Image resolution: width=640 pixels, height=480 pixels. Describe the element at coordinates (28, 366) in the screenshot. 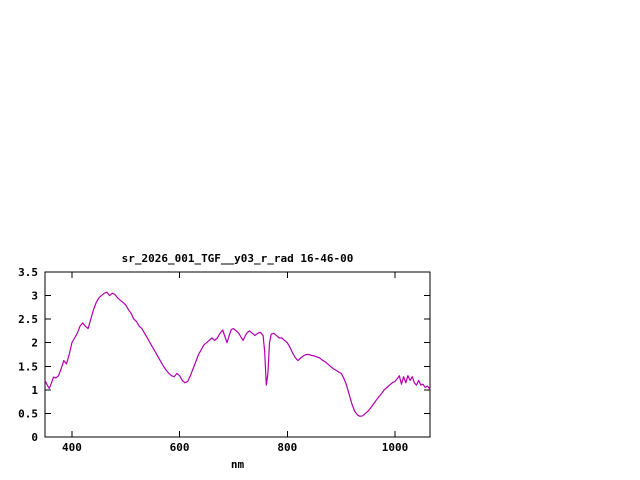

I see `y-tick-label: 1.5` at that location.